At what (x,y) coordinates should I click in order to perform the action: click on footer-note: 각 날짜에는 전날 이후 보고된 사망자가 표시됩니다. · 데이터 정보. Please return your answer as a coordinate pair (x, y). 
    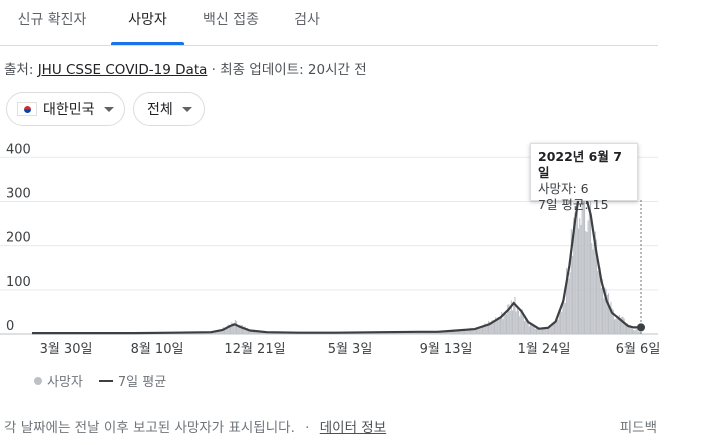
    Looking at the image, I should click on (195, 426).